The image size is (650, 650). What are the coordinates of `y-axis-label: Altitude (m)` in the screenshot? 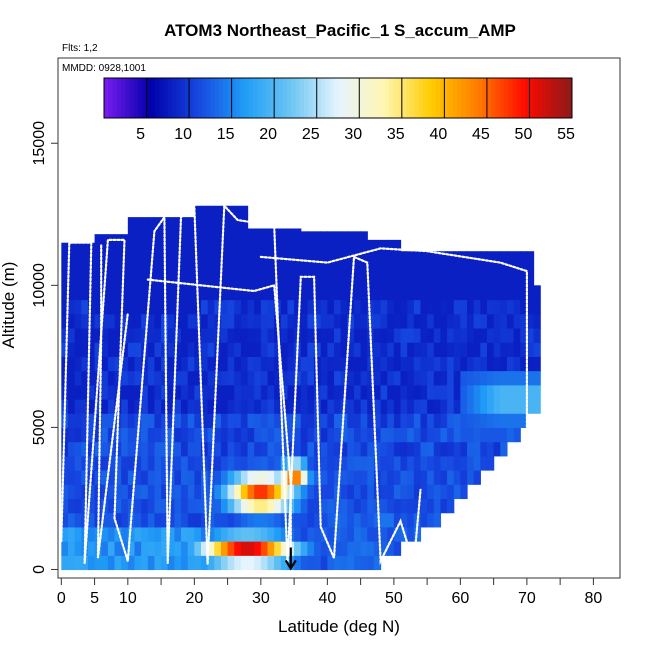 It's located at (9, 305).